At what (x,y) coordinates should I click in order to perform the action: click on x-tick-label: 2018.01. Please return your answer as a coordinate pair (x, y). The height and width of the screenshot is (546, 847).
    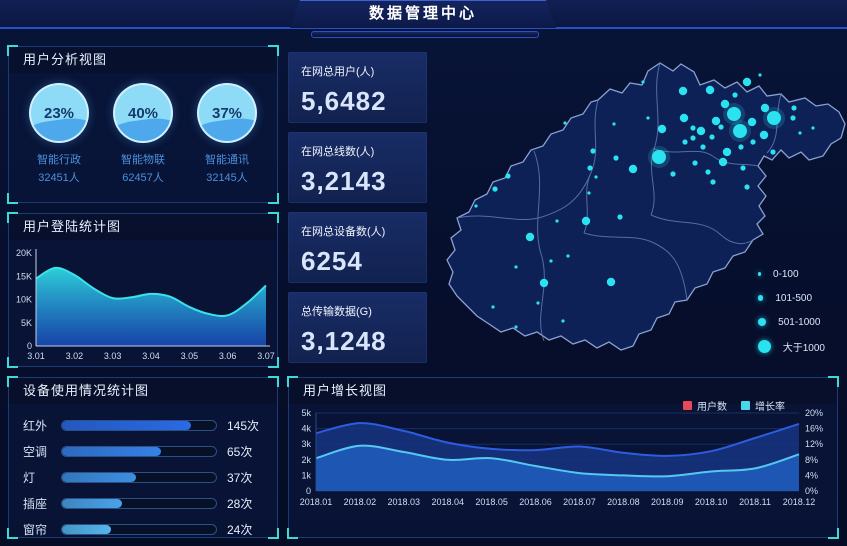
    Looking at the image, I should click on (316, 502).